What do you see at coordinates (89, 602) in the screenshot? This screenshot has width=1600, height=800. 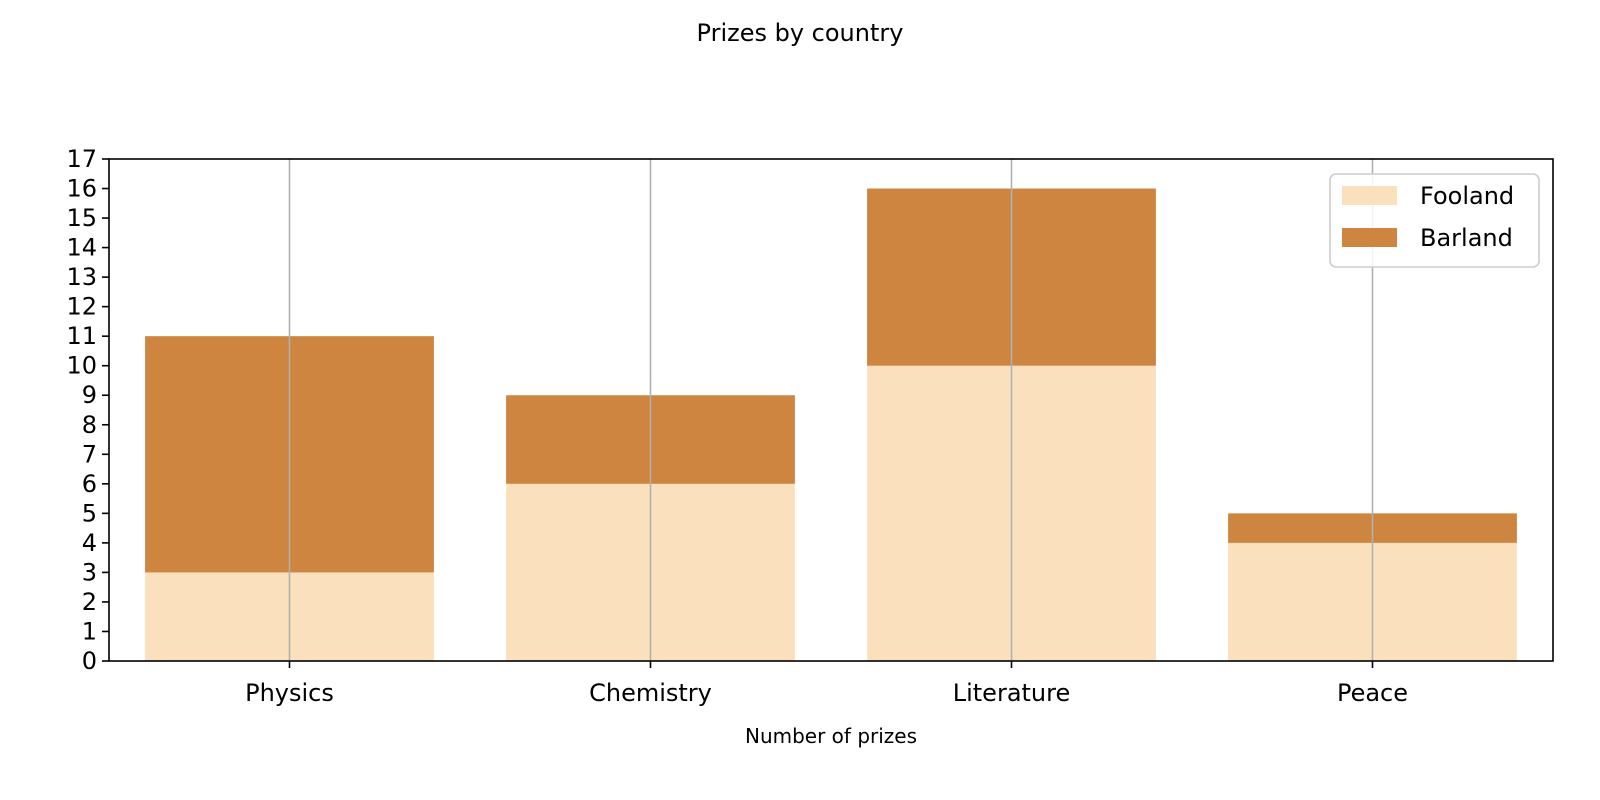 I see `y-tick-label: 2` at bounding box center [89, 602].